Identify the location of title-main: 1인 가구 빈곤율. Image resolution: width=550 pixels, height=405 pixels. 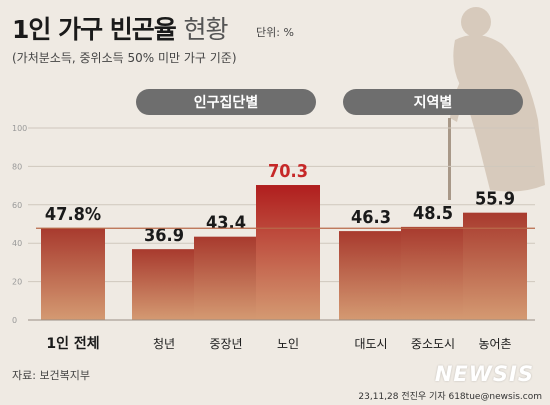
(94, 29).